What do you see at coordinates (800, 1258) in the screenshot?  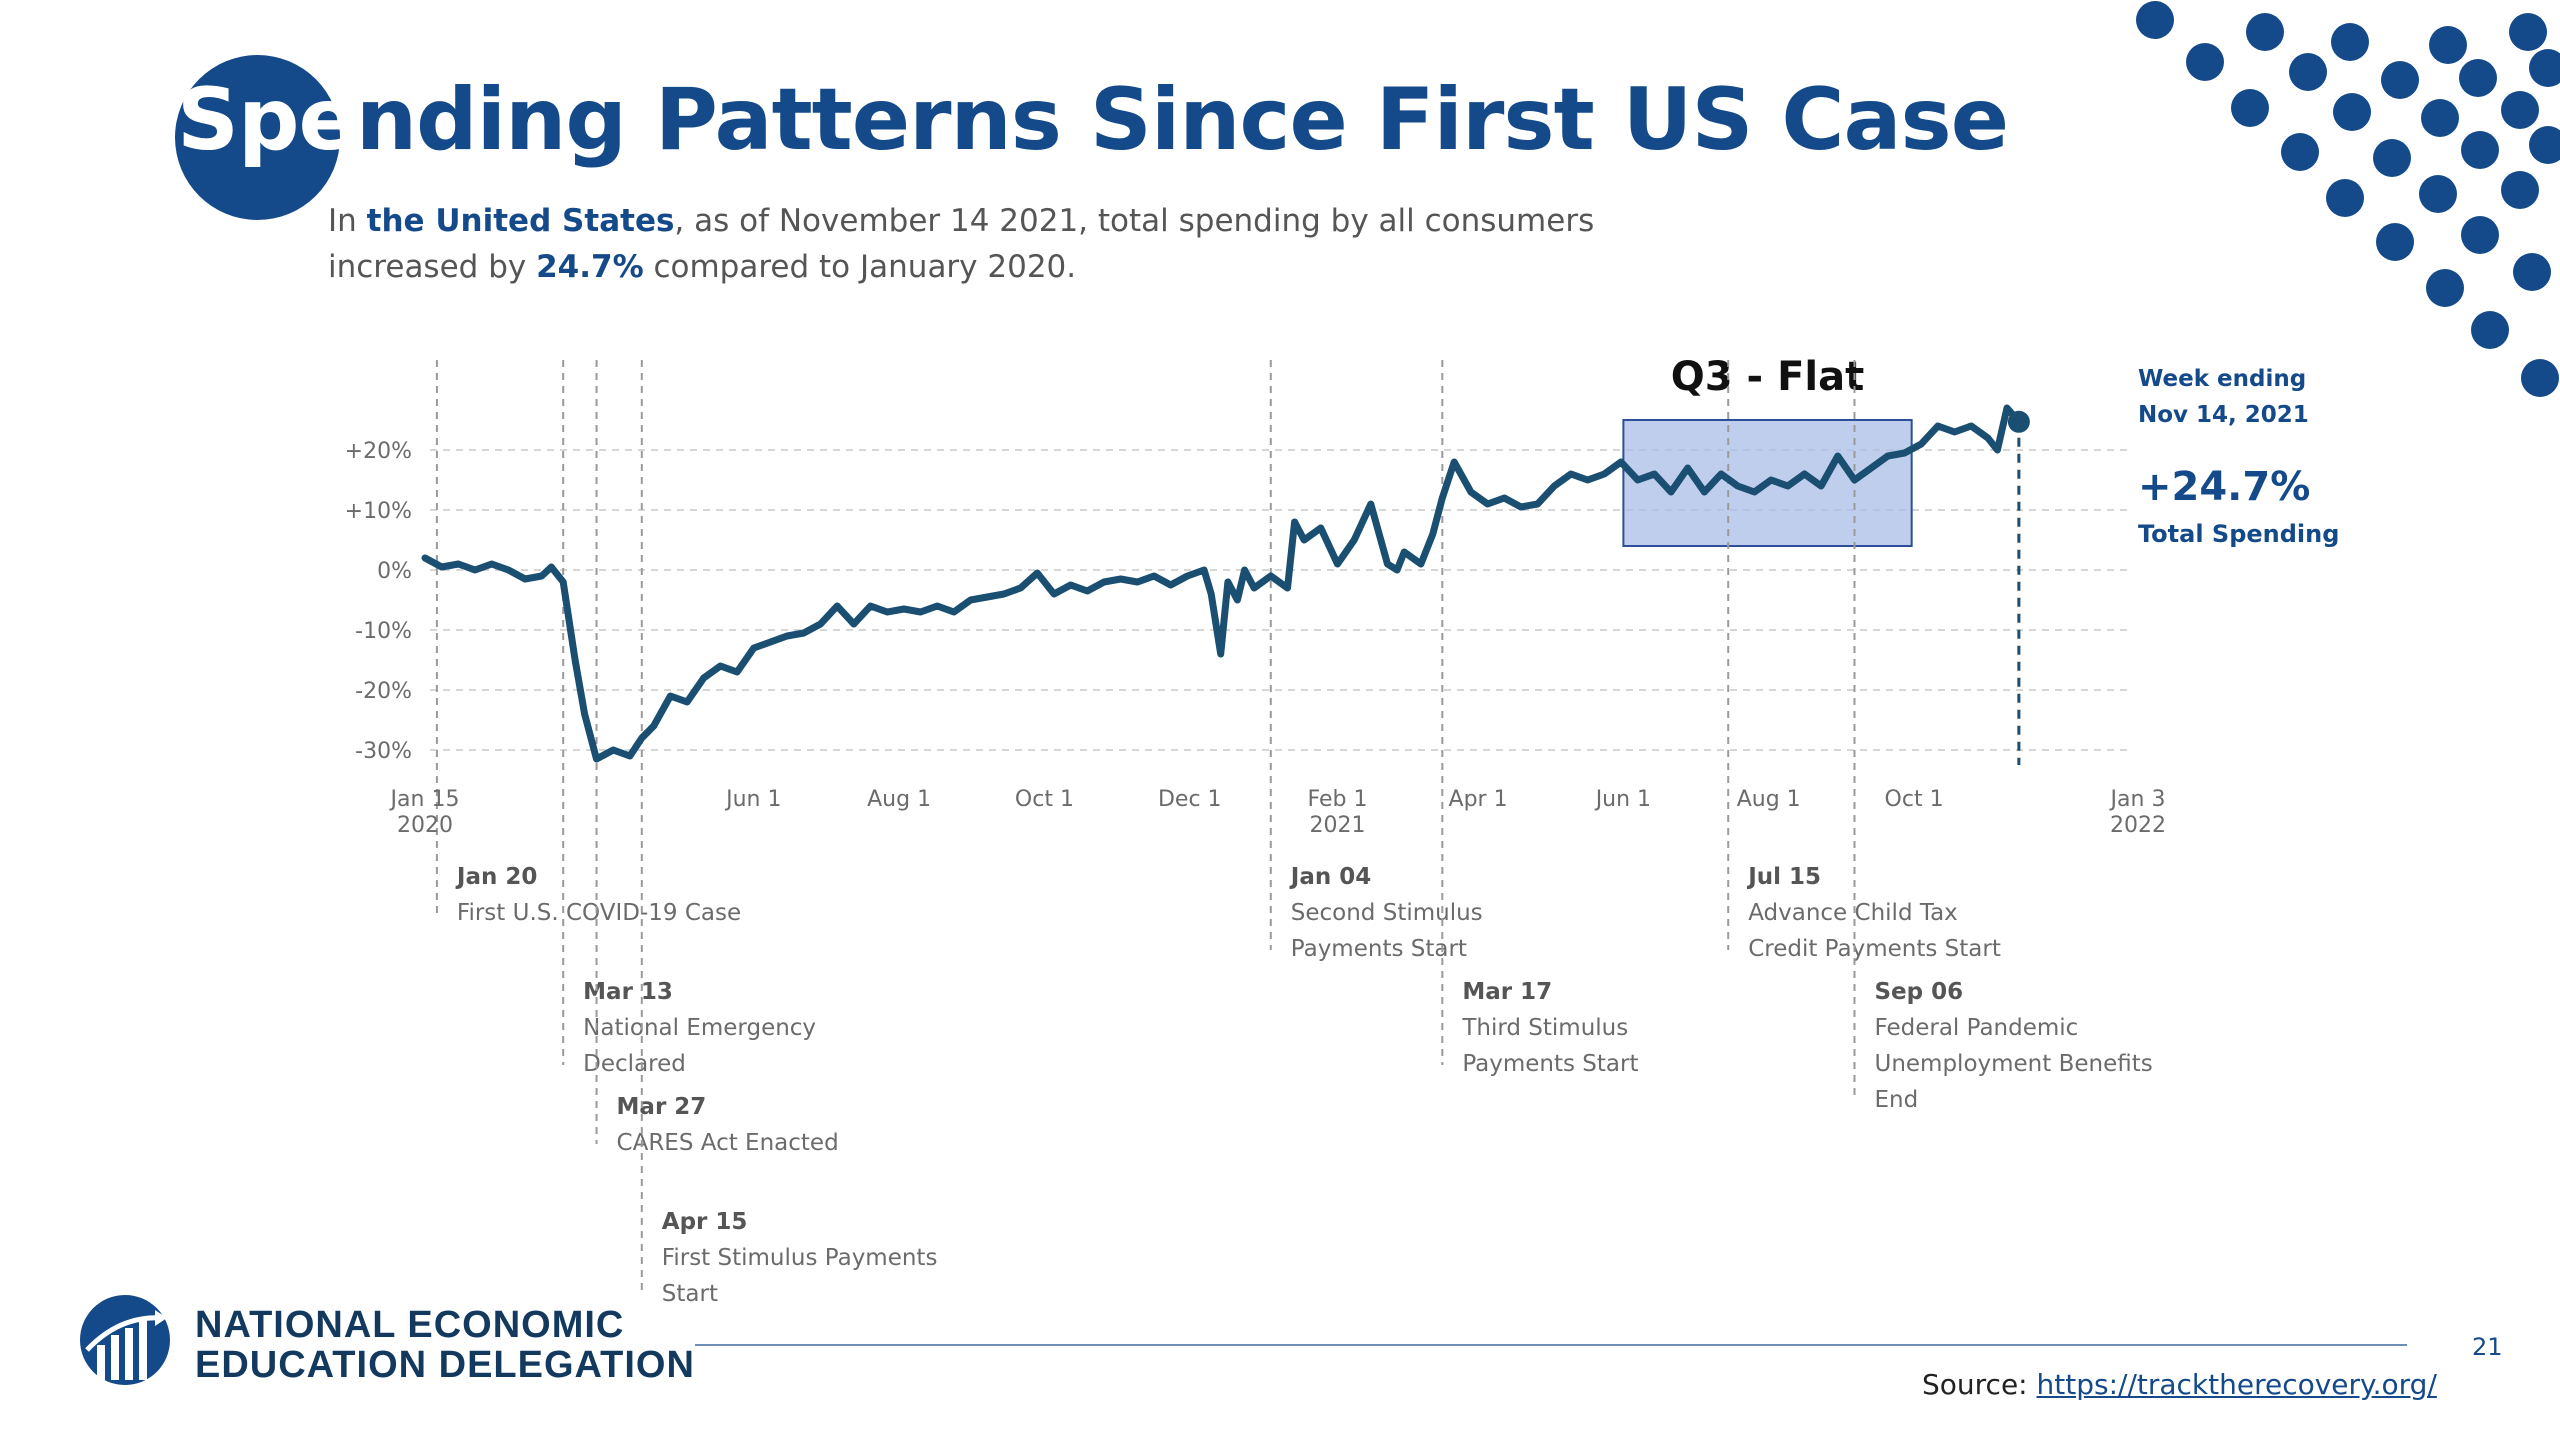 I see `event-text: First Stimulus Payments` at bounding box center [800, 1258].